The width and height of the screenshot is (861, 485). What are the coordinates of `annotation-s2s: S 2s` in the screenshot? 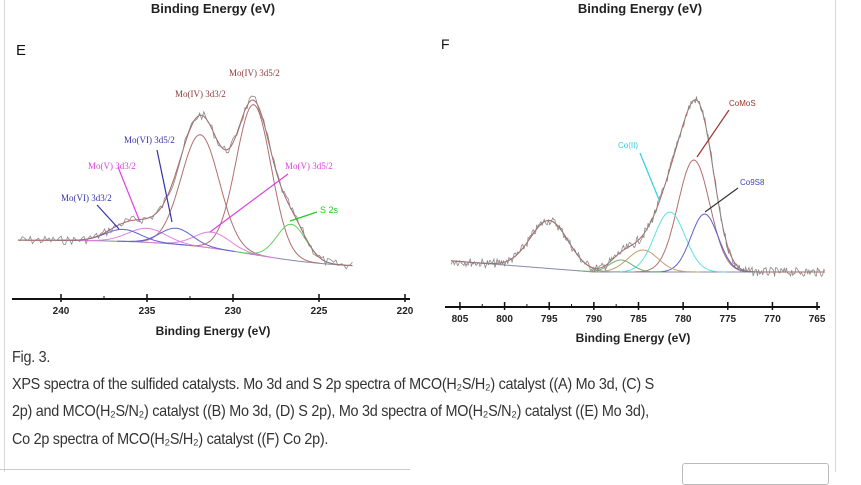 It's located at (329, 210).